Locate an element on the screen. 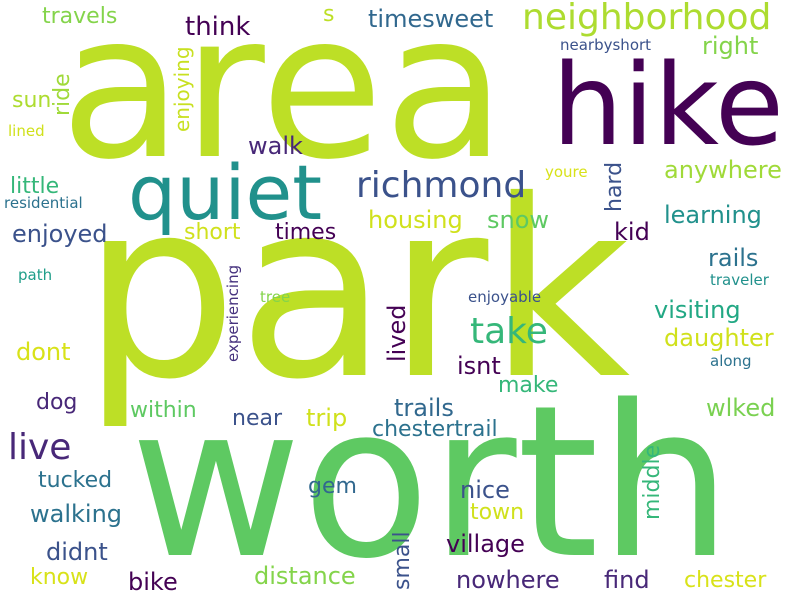  word-within: within is located at coordinates (163, 410).